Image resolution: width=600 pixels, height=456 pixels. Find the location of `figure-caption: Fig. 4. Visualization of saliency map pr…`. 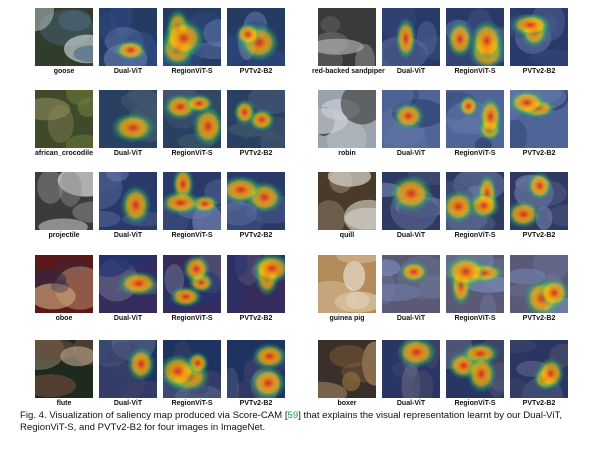

figure-caption: Fig. 4. Visualization of saliency map pr… is located at coordinates (305, 422).